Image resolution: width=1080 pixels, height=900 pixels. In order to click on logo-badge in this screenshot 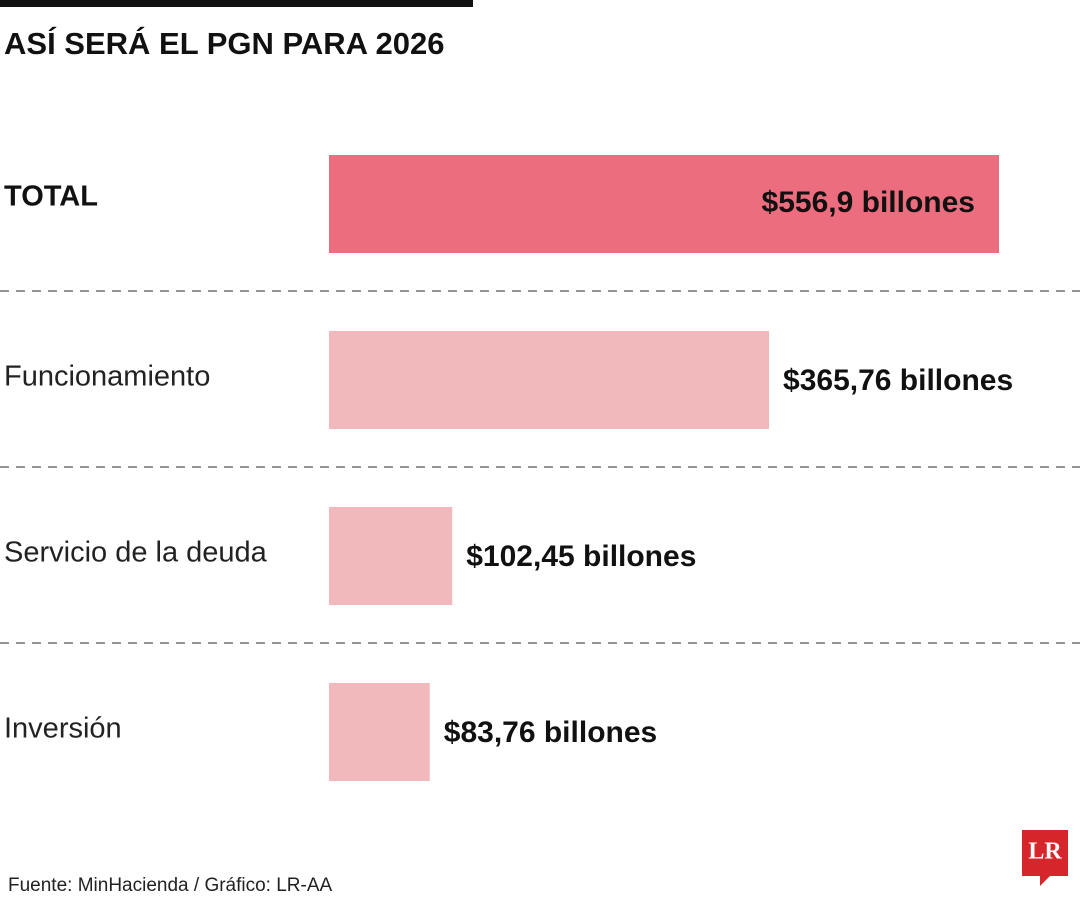, I will do `click(1045, 858)`.